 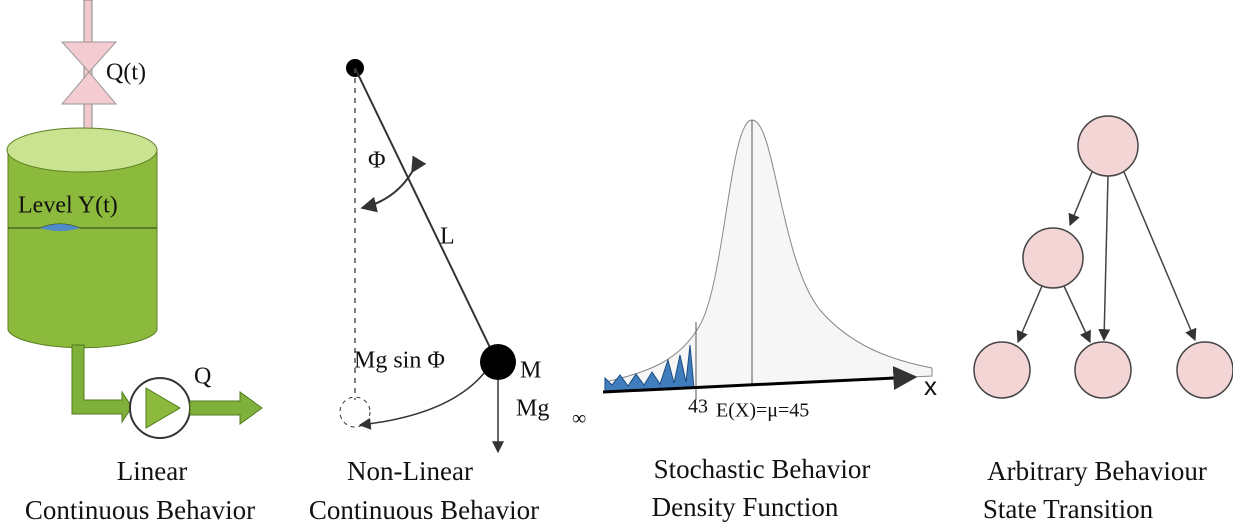 What do you see at coordinates (393, 184) in the screenshot?
I see `angle-arc` at bounding box center [393, 184].